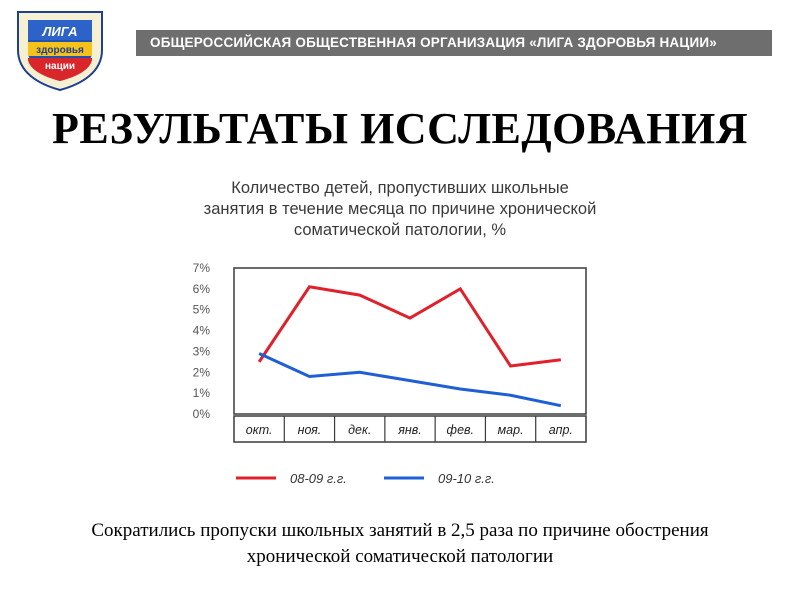 The width and height of the screenshot is (800, 600). Describe the element at coordinates (60, 31) in the screenshot. I see `logo-line1: ЛИГА` at that location.